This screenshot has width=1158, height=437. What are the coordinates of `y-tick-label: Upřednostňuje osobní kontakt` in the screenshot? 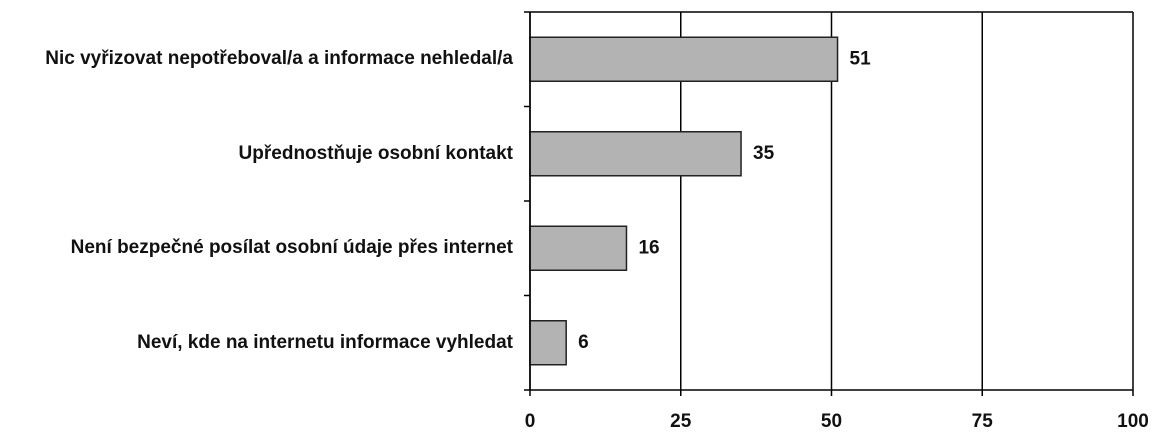 It's located at (375, 153).